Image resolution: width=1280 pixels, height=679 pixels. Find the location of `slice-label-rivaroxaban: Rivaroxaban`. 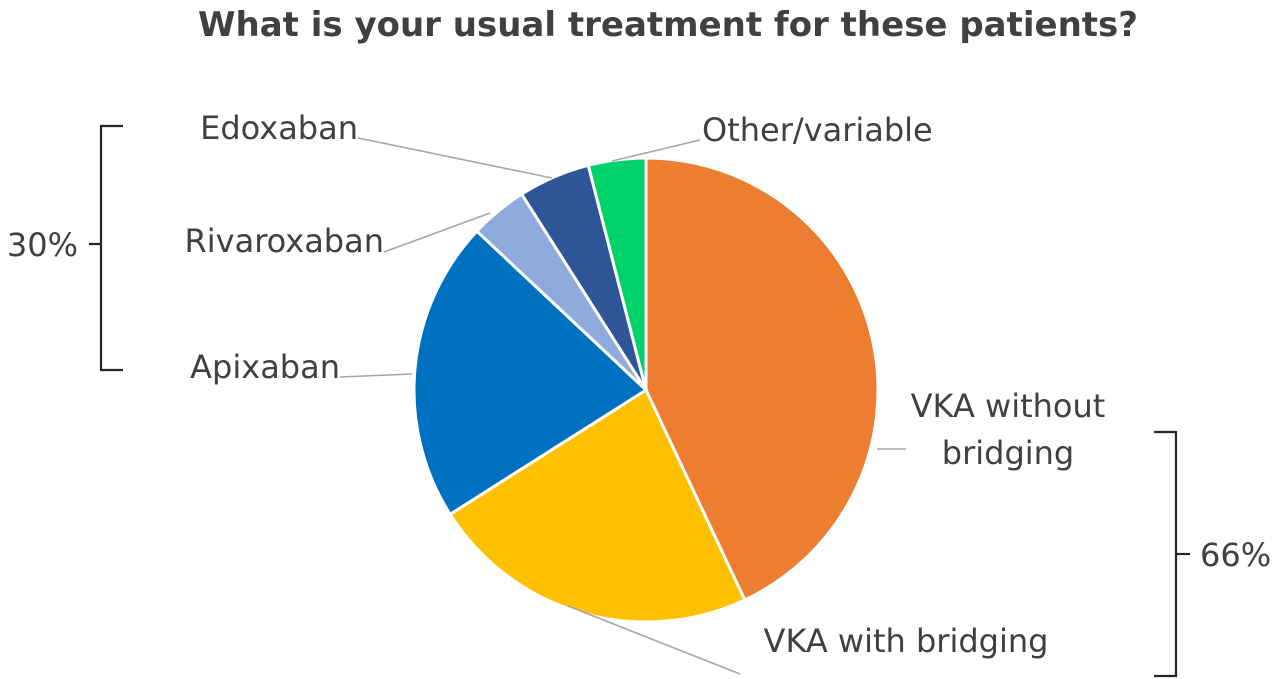

slice-label-rivaroxaban: Rivaroxaban is located at coordinates (284, 241).